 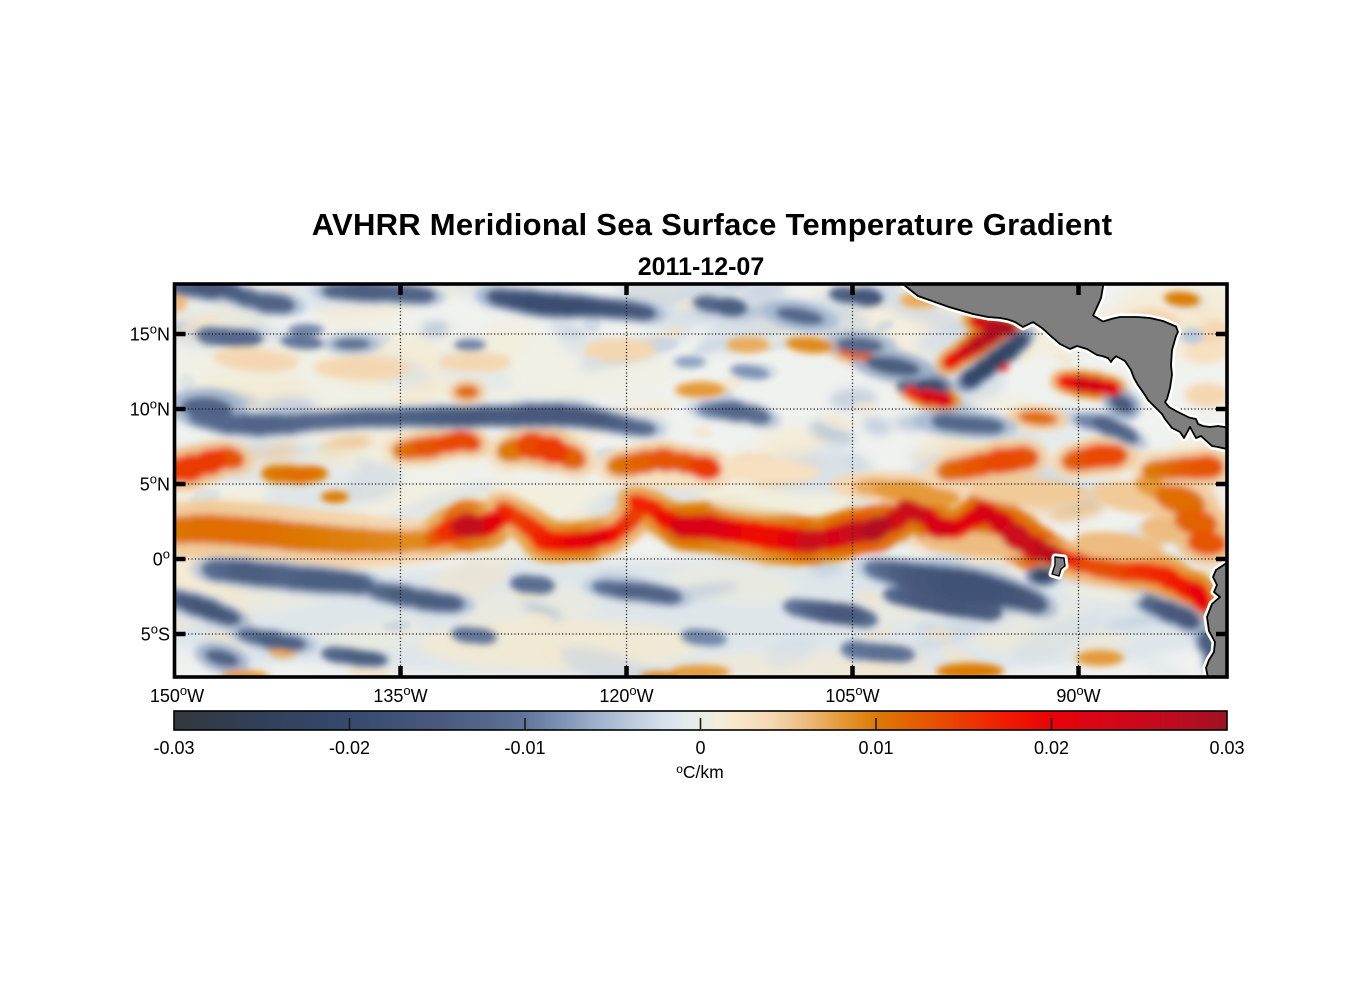 I want to click on svg-text: 10oN, so click(x=150, y=408).